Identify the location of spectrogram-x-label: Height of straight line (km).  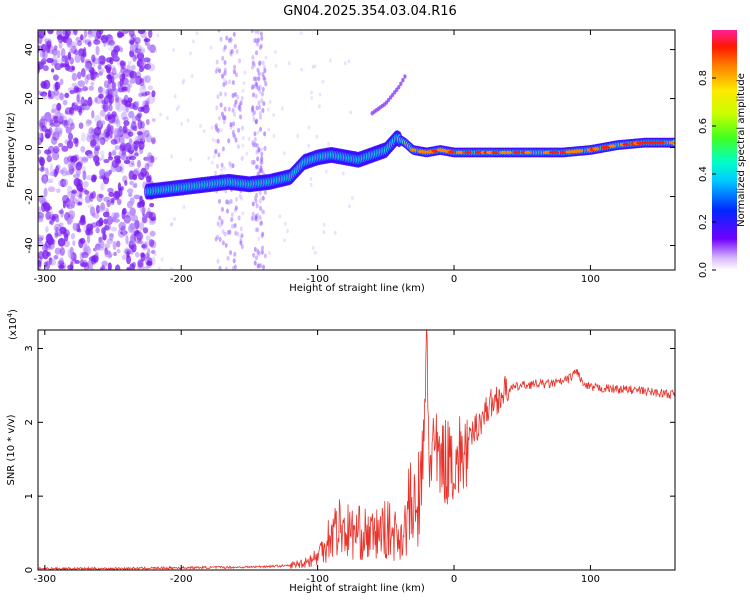
(357, 288).